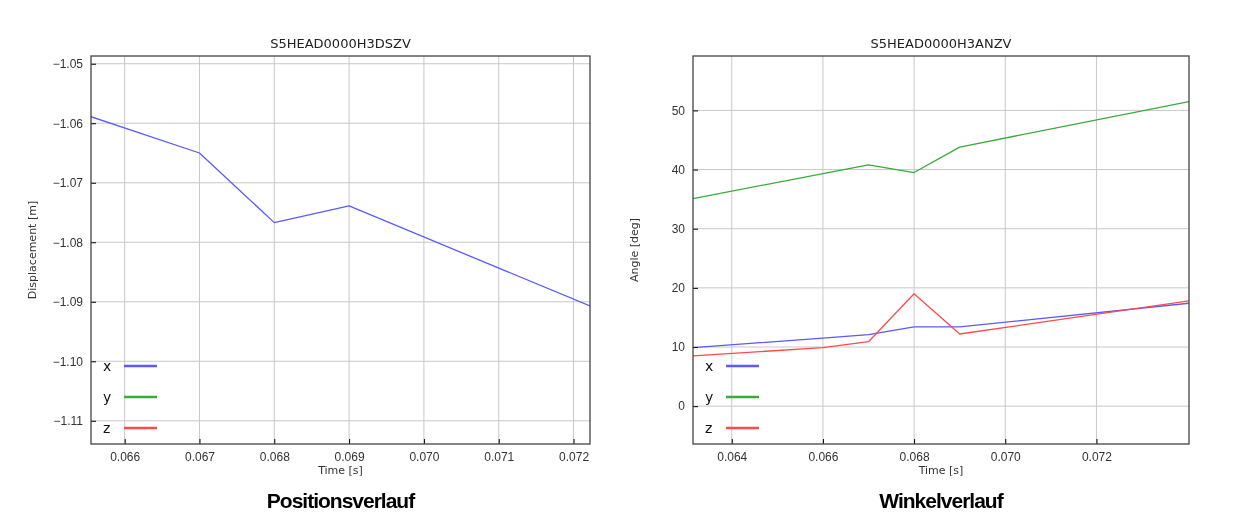  What do you see at coordinates (682, 406) in the screenshot?
I see `y-tick-label: 0` at bounding box center [682, 406].